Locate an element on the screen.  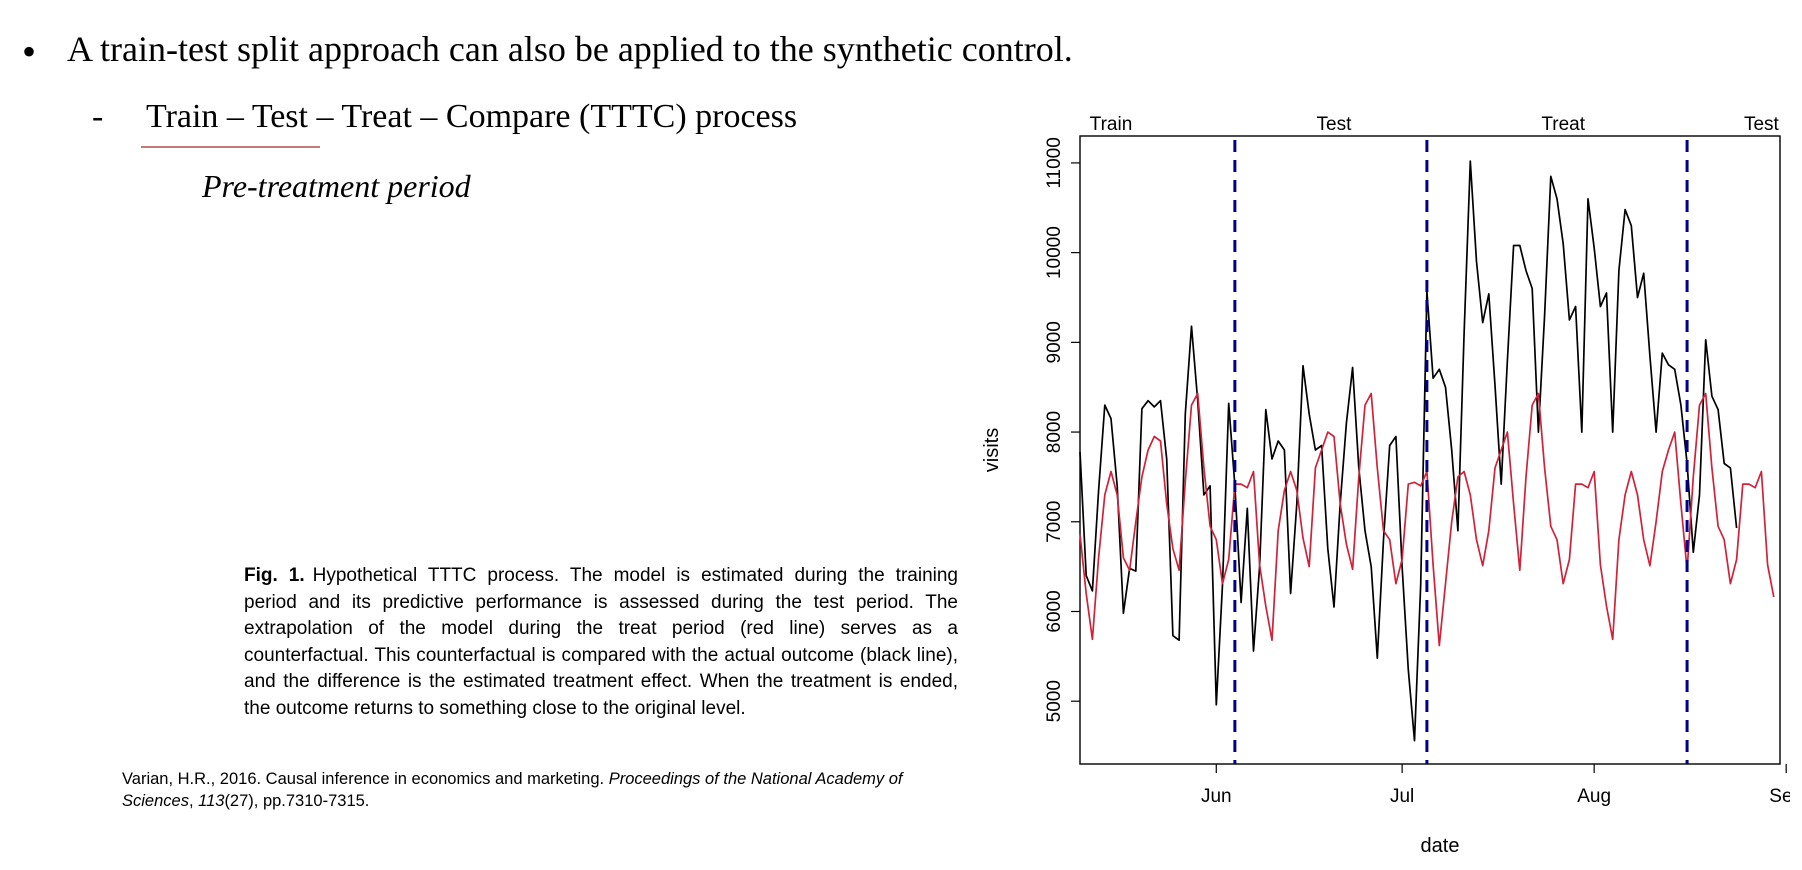
x-tick-label: Jun is located at coordinates (1216, 796).